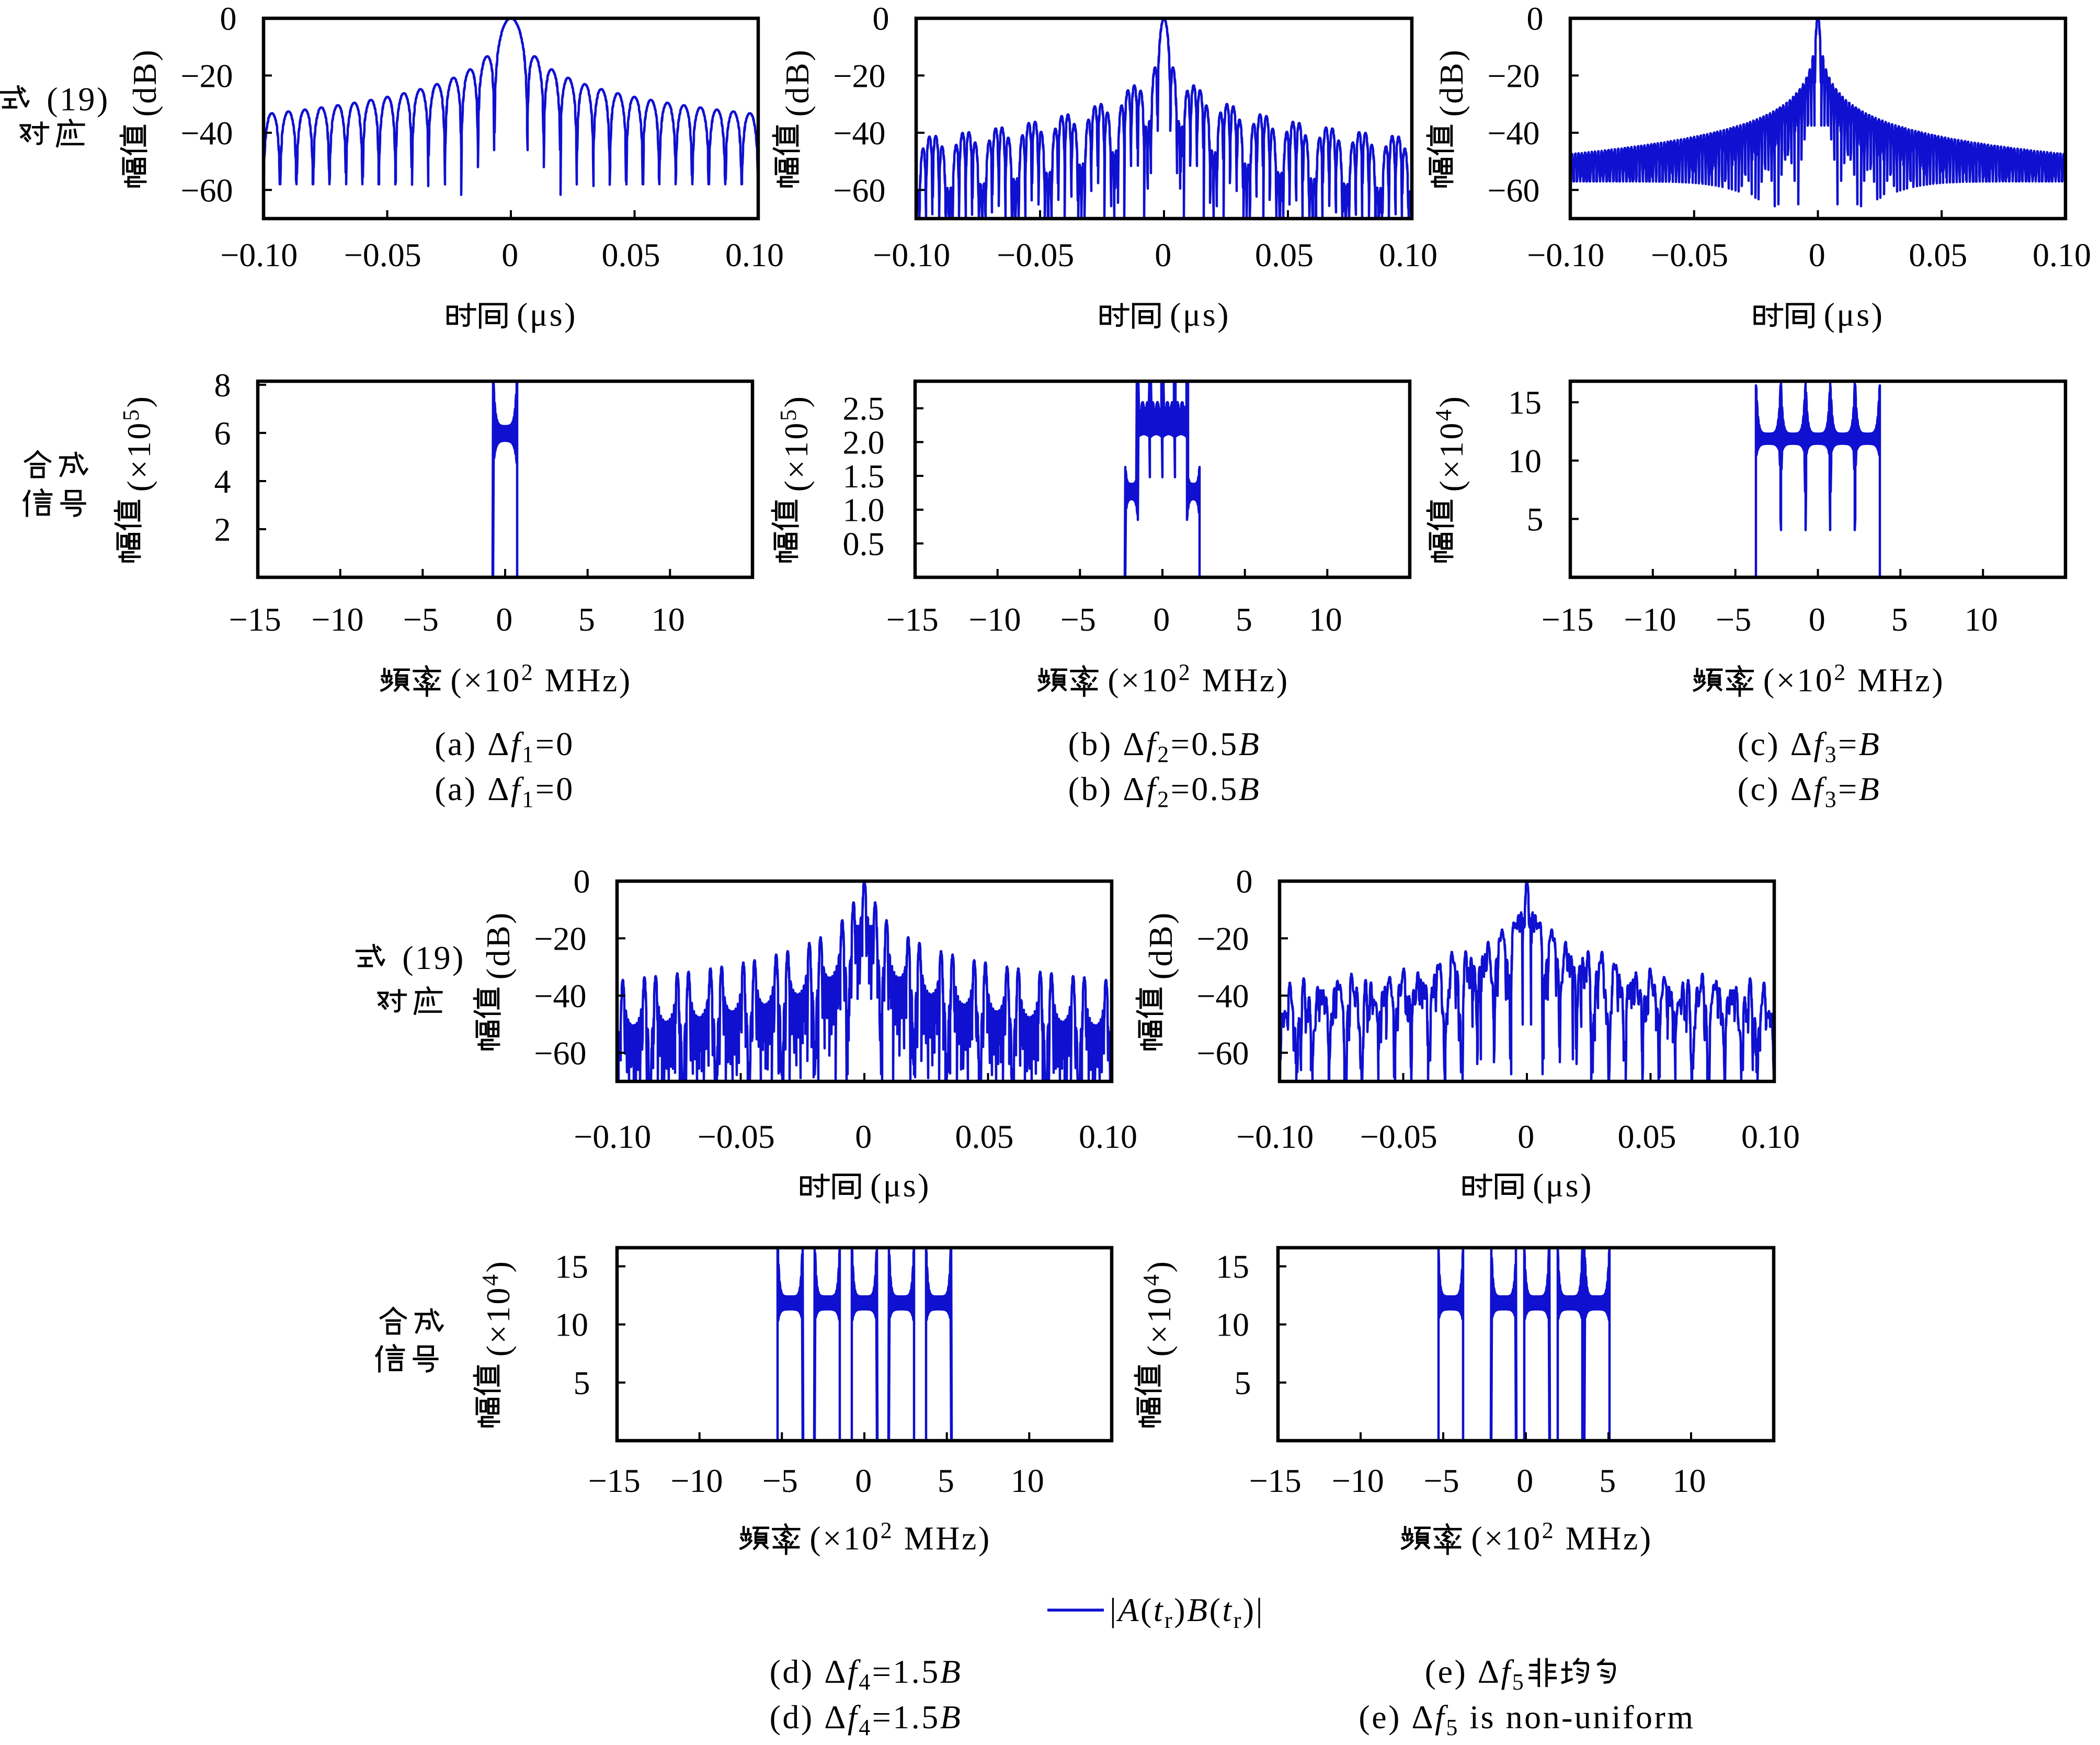  I want to click on svg-text: 1.5, so click(864, 476).